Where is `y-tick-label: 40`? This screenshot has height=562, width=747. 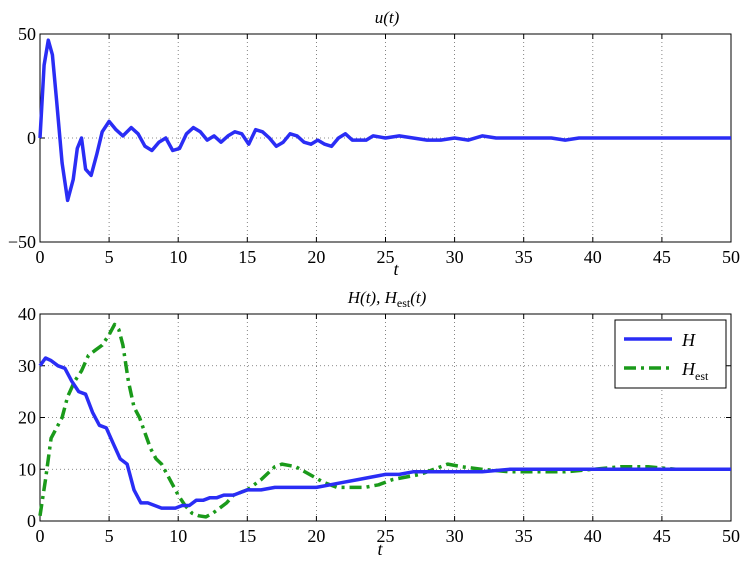 y-tick-label: 40 is located at coordinates (27, 314).